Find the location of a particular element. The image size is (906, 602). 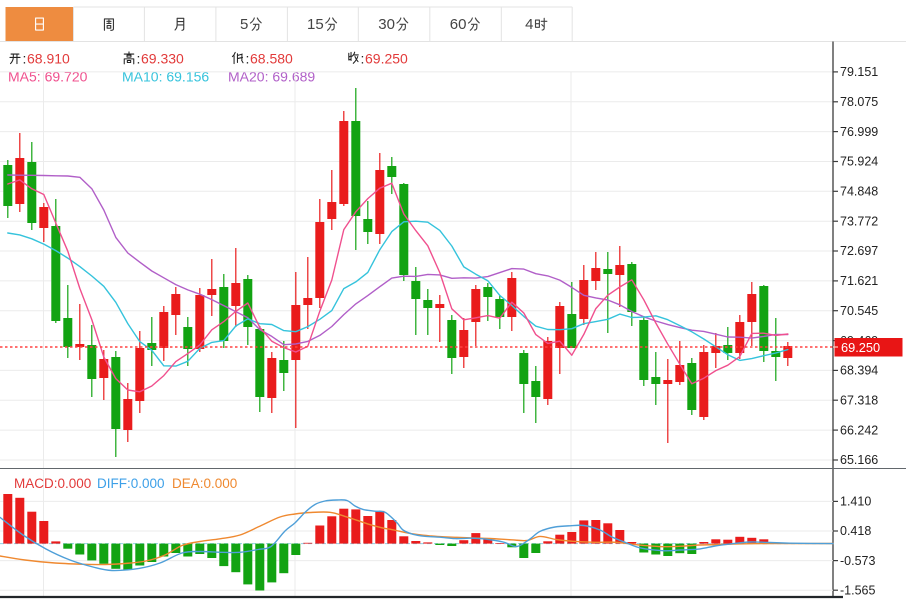

svg-text: 65.166 is located at coordinates (859, 460).